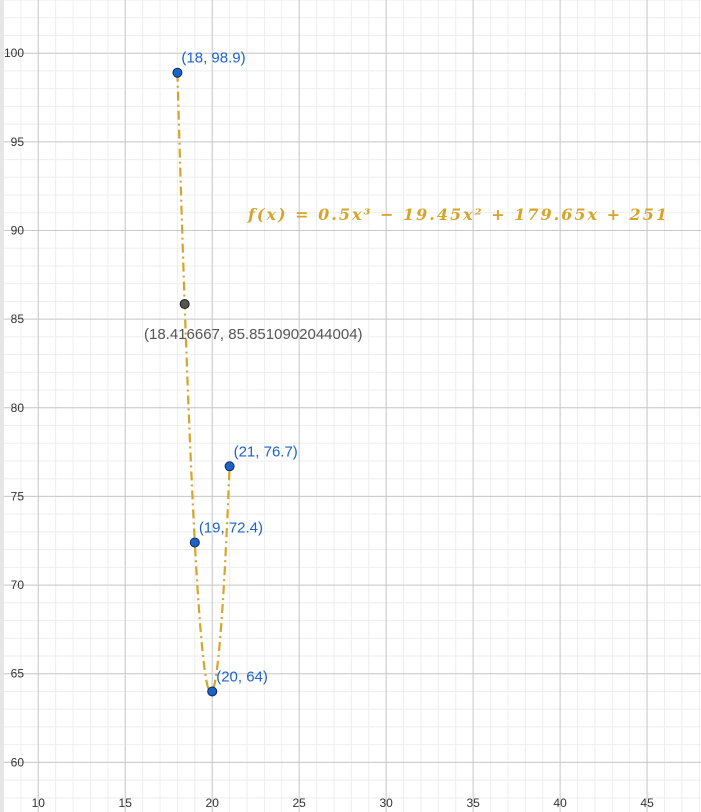 This screenshot has height=812, width=701. Describe the element at coordinates (18, 142) in the screenshot. I see `y-tick-label: 95` at that location.